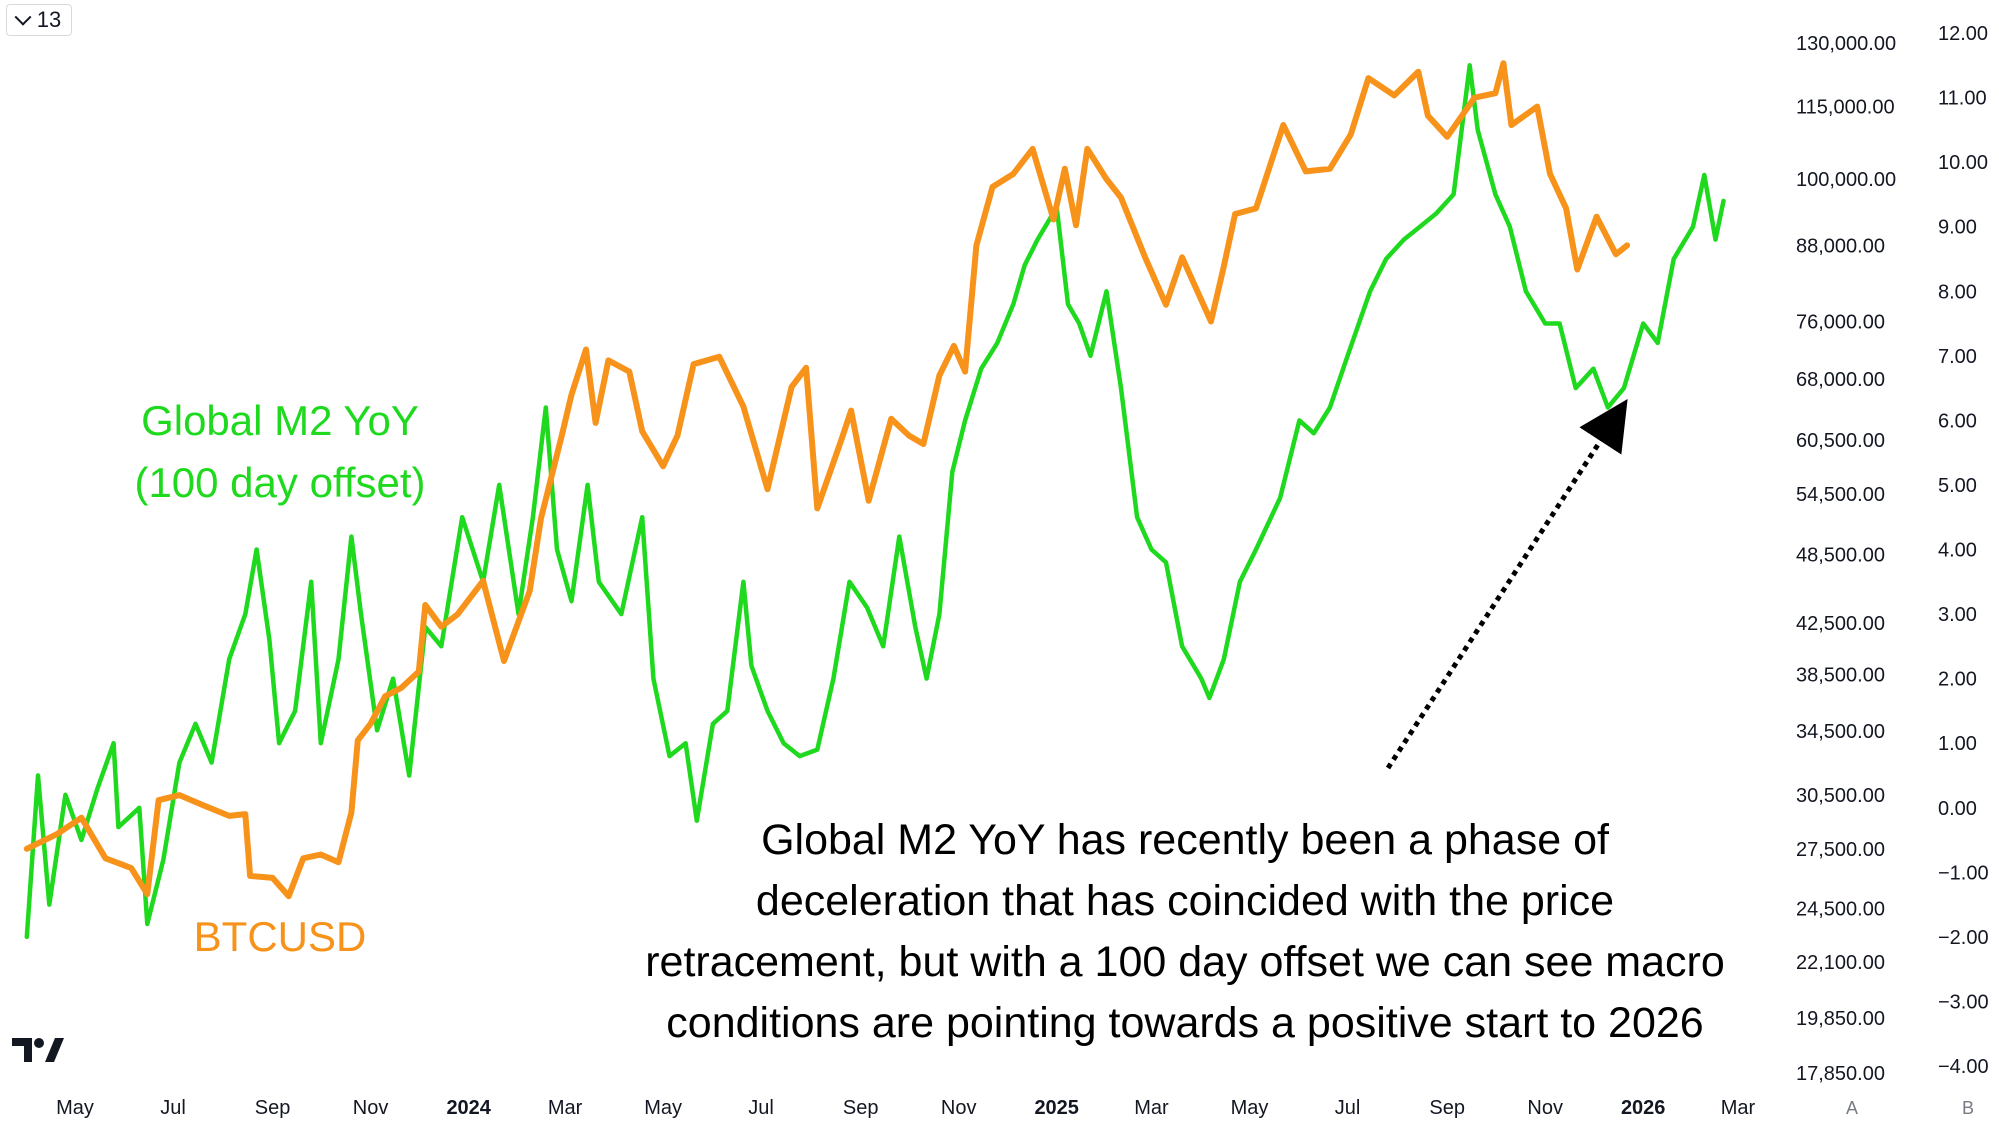 This screenshot has height=1124, width=1999. Describe the element at coordinates (1840, 495) in the screenshot. I see `price-axis-tick: 54,500.00` at that location.